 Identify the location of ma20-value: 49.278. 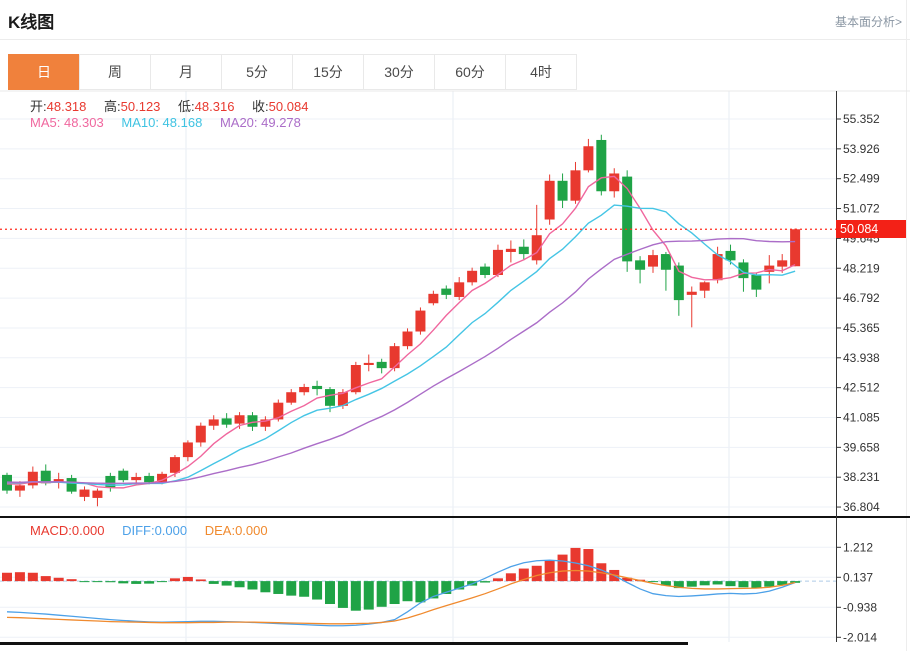
(281, 122).